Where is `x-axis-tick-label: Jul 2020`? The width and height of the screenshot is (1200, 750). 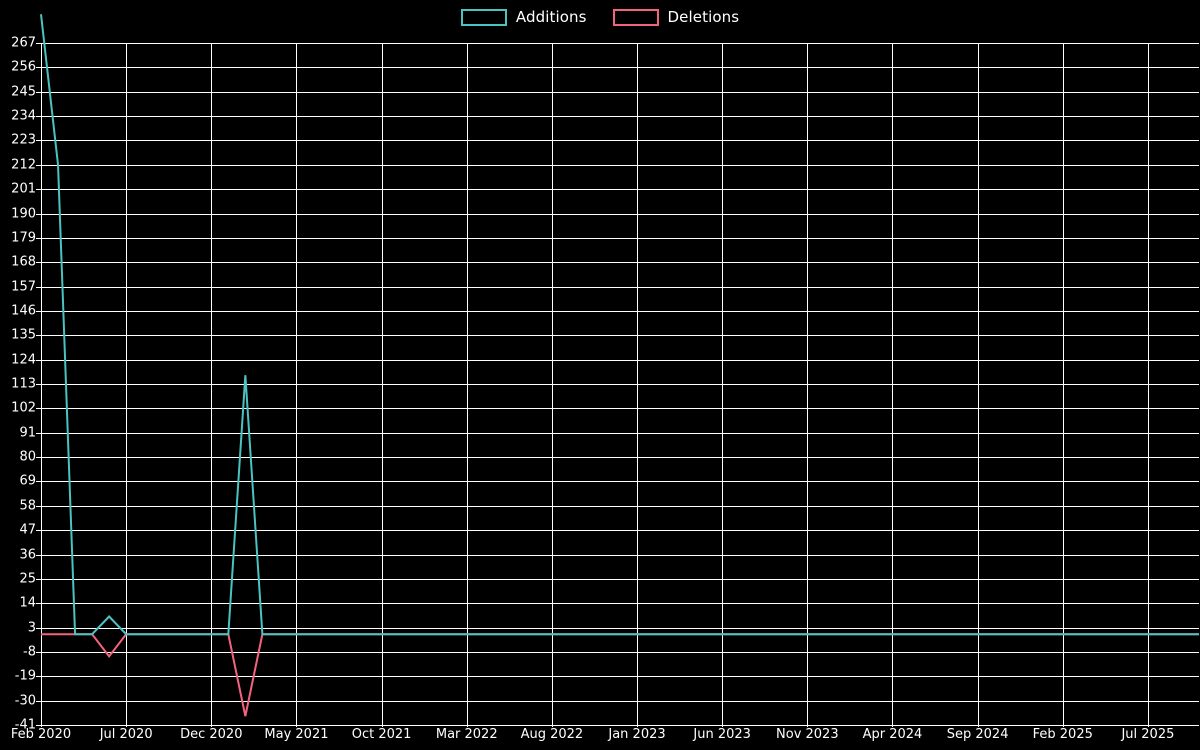
x-axis-tick-label: Jul 2020 is located at coordinates (126, 734).